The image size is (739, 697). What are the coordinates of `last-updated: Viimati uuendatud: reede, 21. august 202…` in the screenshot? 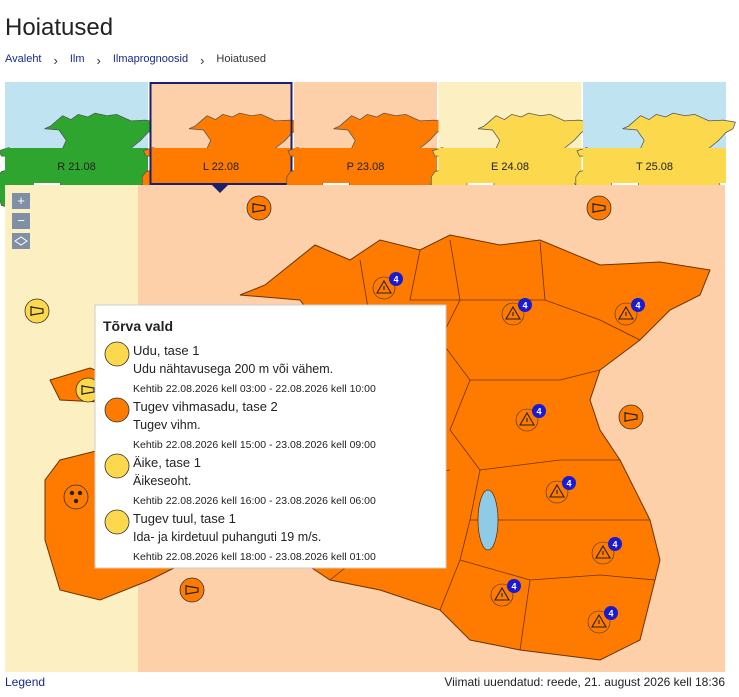 It's located at (584, 682).